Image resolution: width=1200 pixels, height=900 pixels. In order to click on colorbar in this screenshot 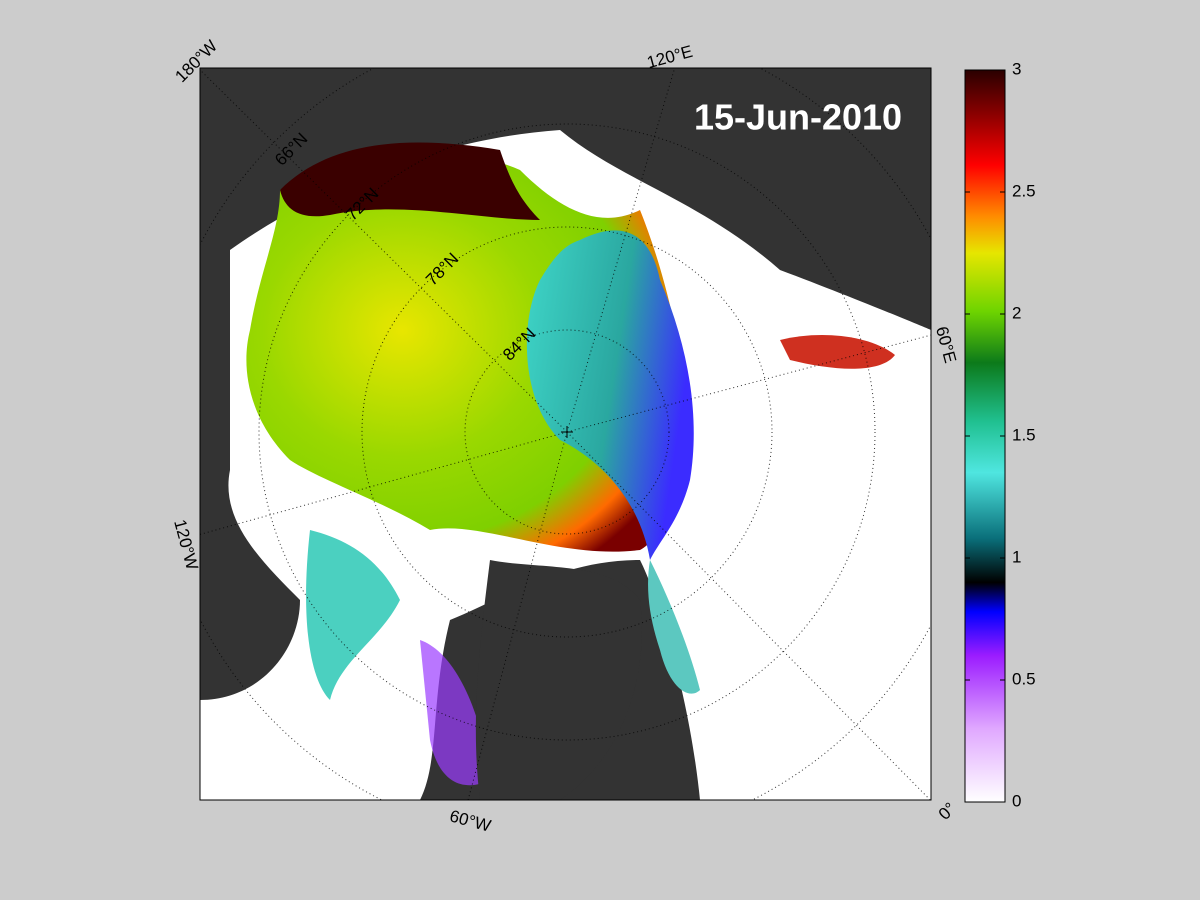, I will do `click(985, 436)`.